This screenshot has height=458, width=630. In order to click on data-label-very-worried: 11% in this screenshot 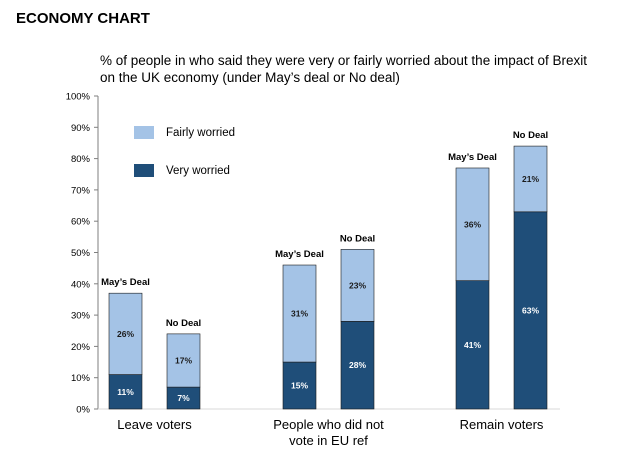, I will do `click(125, 392)`.